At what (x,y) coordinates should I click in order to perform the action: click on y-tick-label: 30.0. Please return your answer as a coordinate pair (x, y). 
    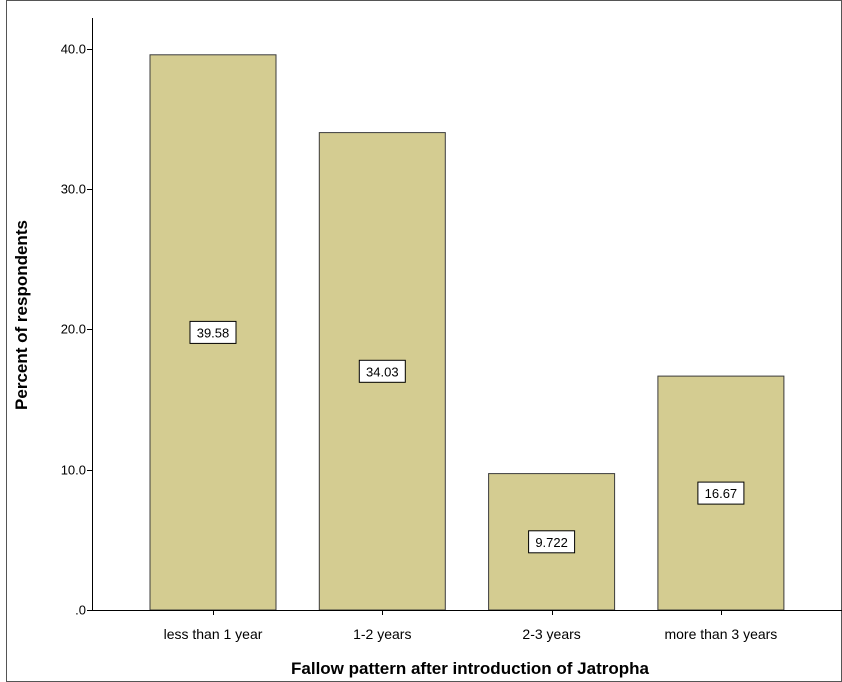
    Looking at the image, I should click on (73, 189).